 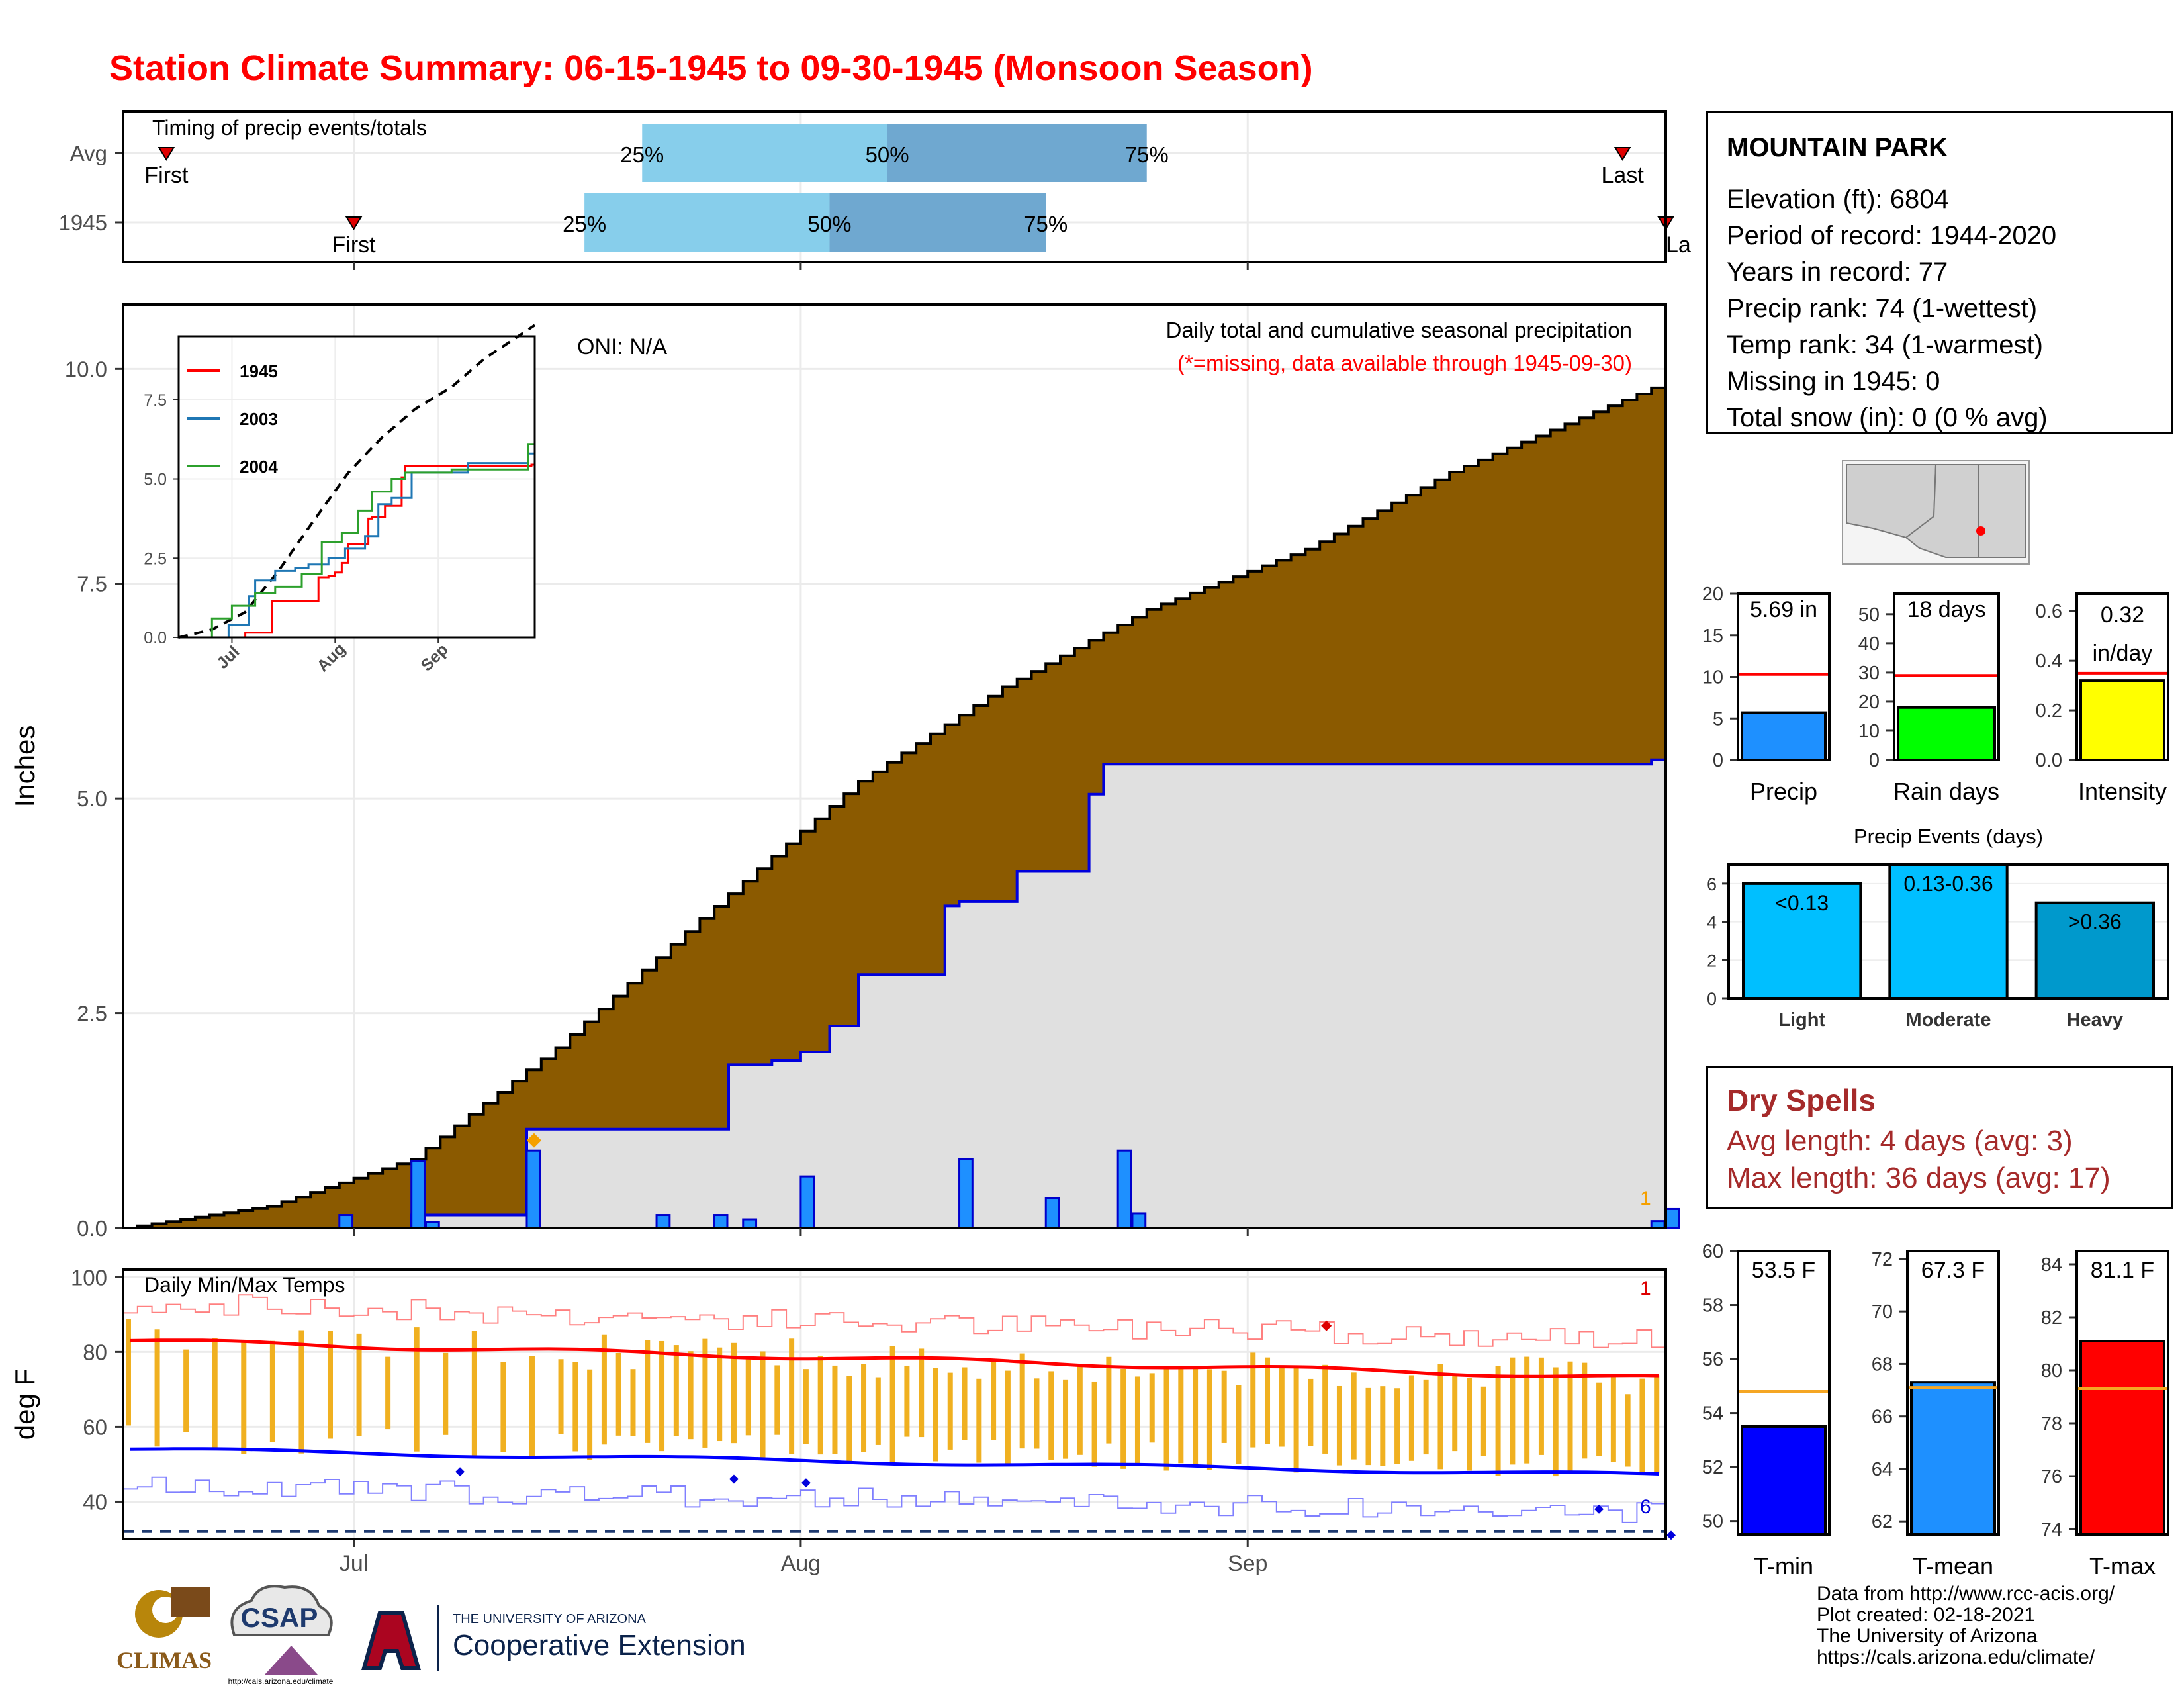 What do you see at coordinates (1712, 923) in the screenshot?
I see `events-y-tick: 4` at bounding box center [1712, 923].